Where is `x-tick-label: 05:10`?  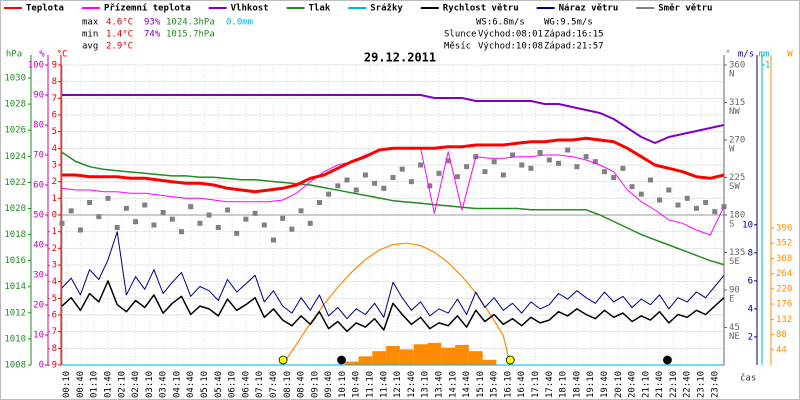
x-tick-label: 05:10 is located at coordinates (205, 384).